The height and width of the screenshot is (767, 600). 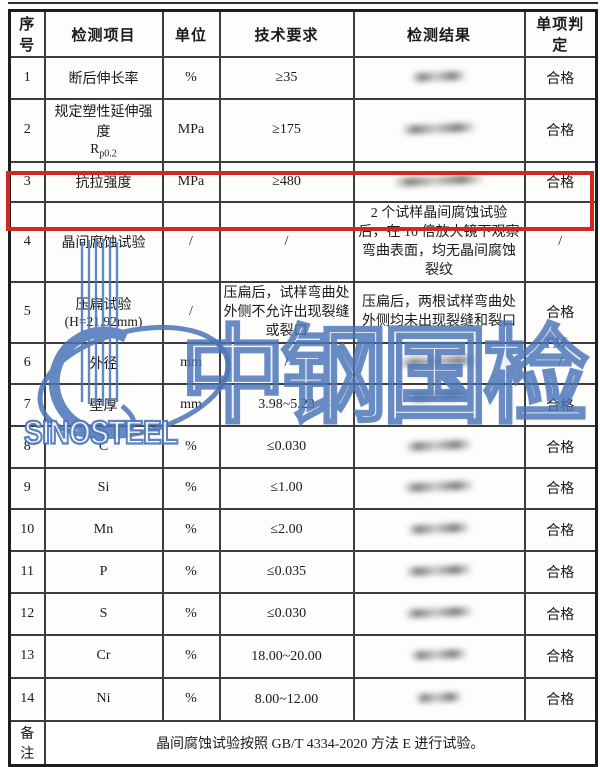 What do you see at coordinates (27, 529) in the screenshot?
I see `row-number-cell: 10` at bounding box center [27, 529].